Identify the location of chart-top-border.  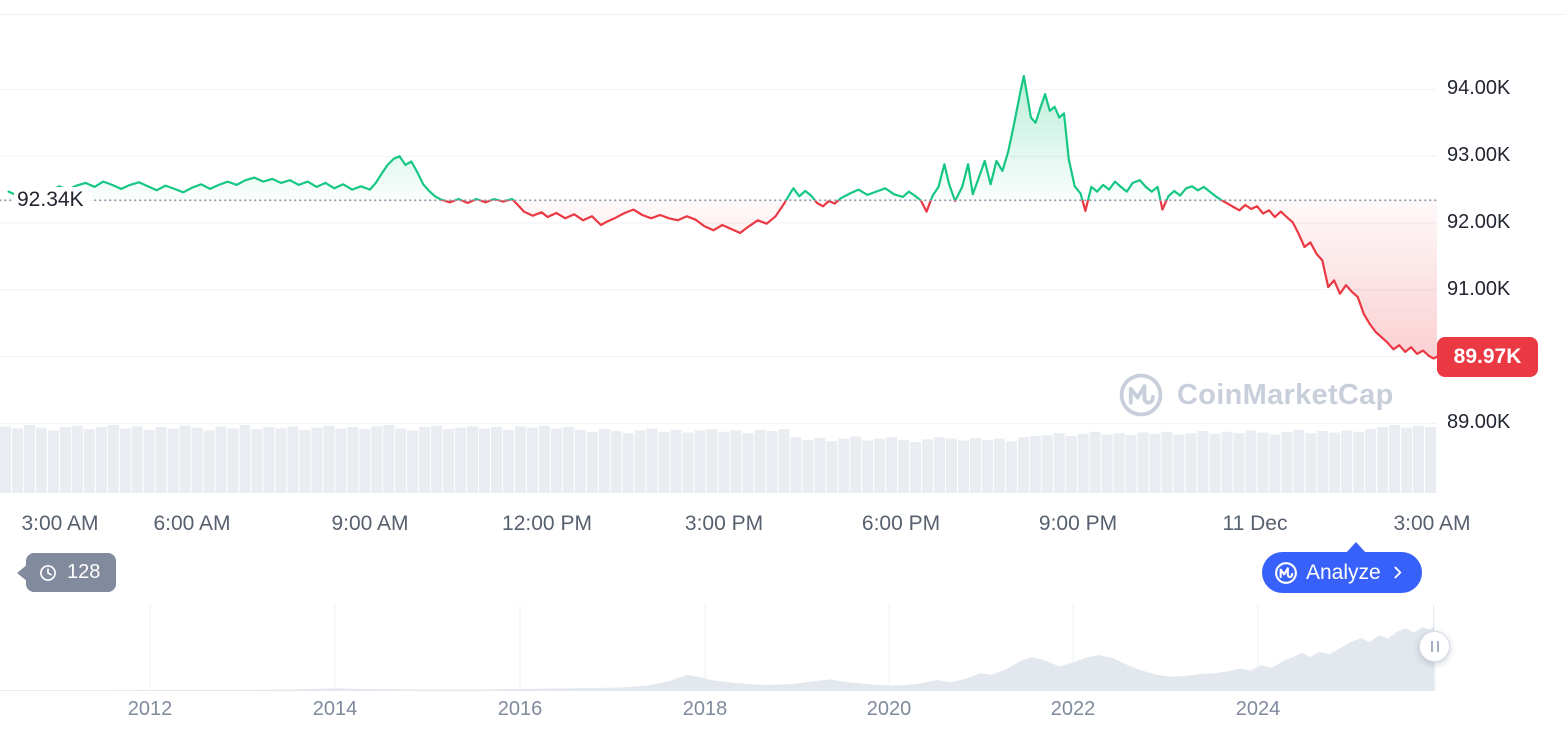
(783, 14).